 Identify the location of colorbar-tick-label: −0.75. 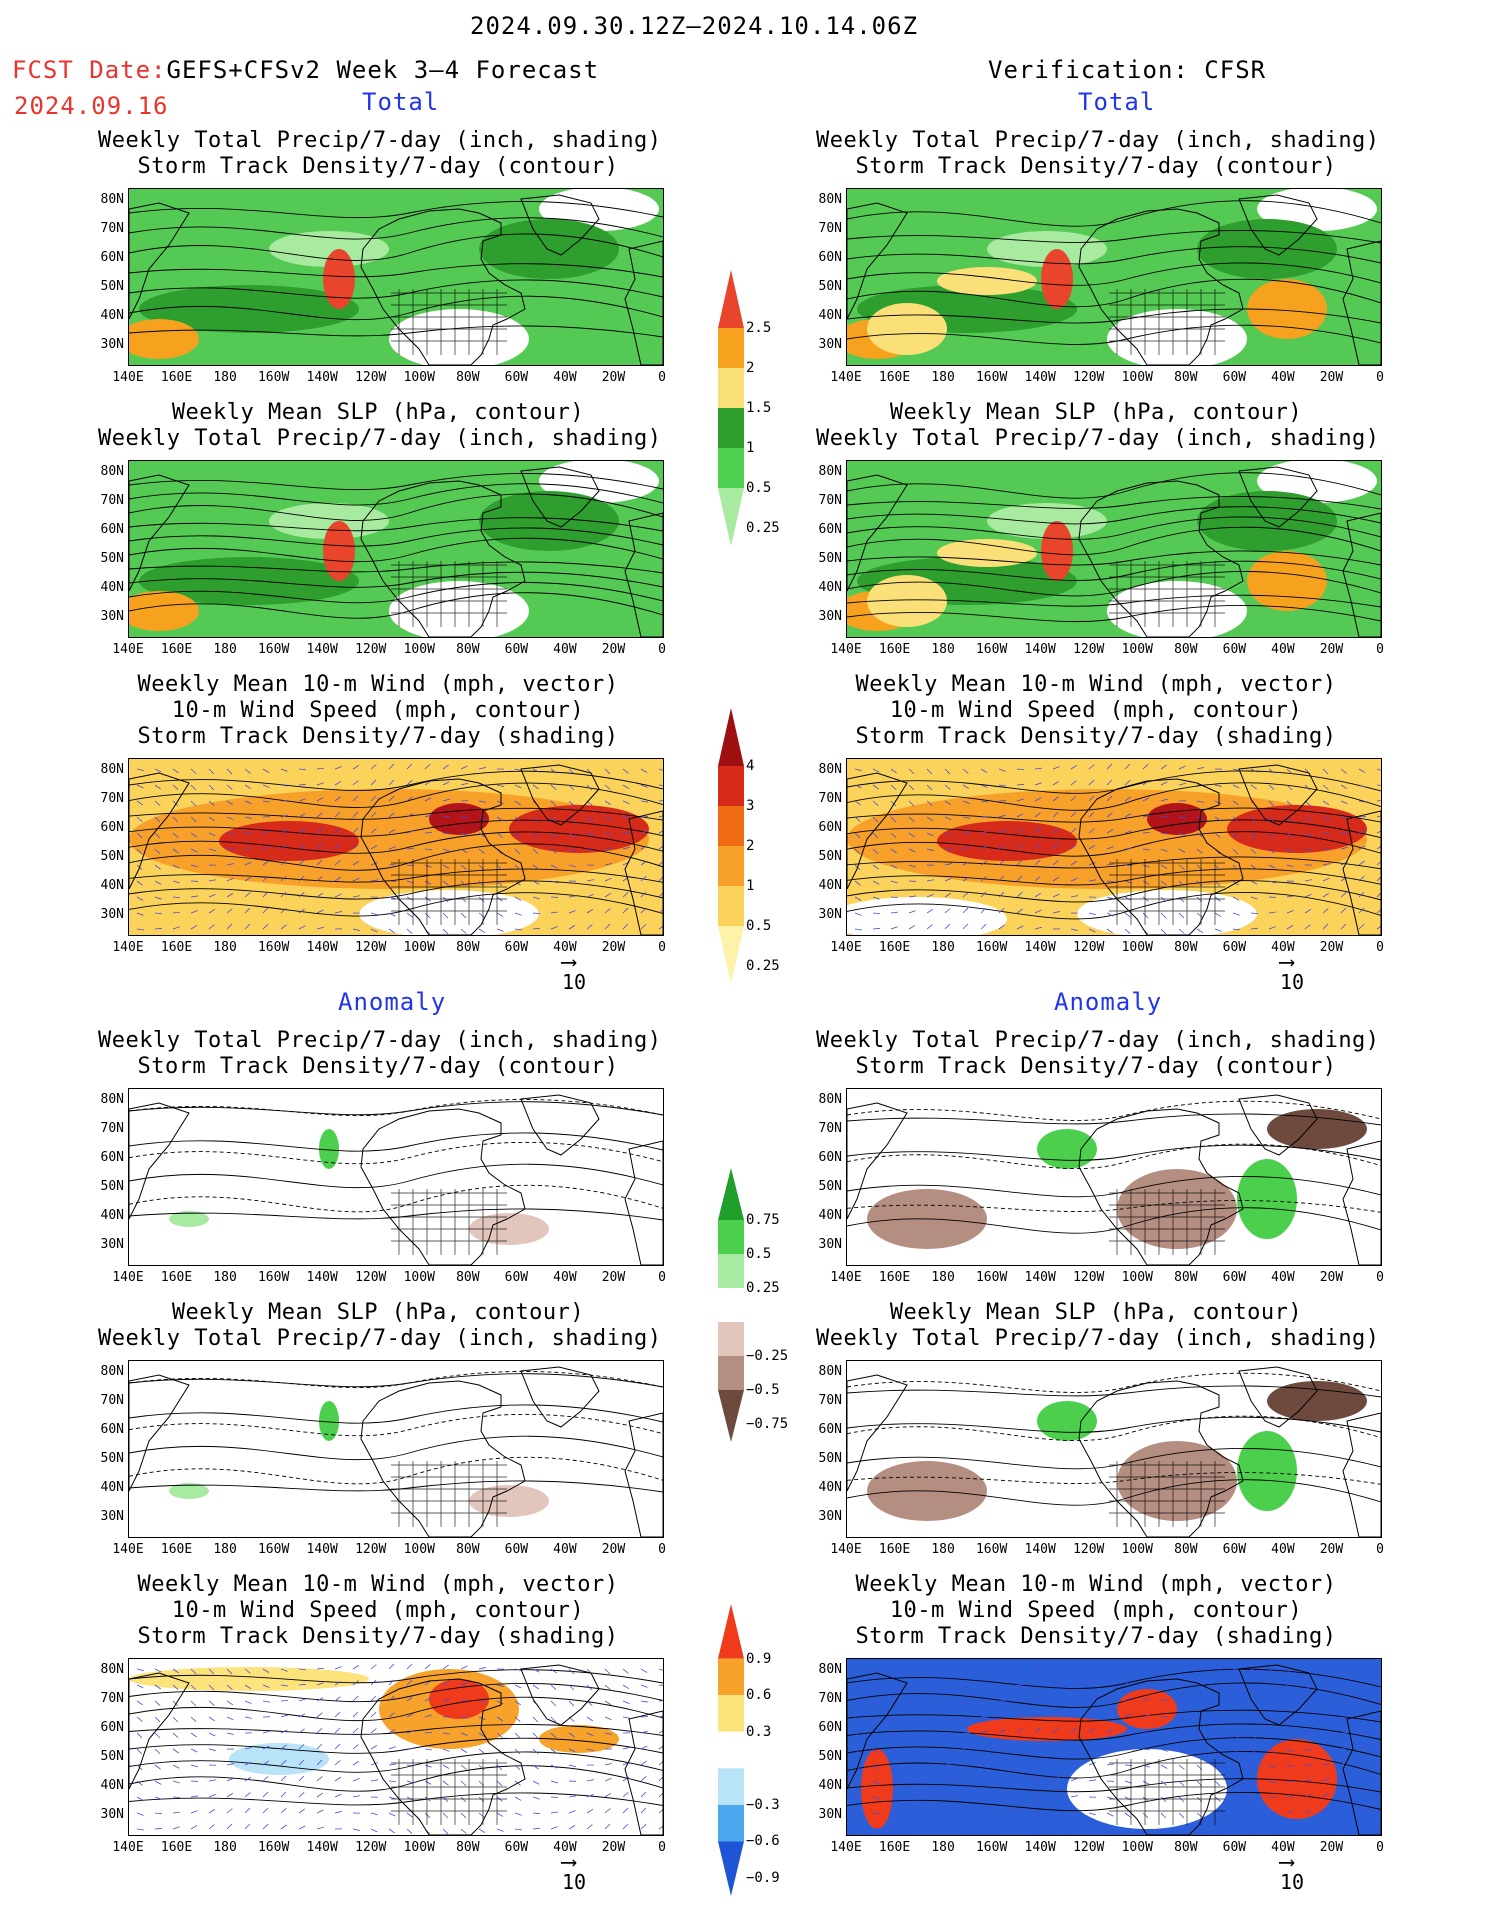
(767, 1424).